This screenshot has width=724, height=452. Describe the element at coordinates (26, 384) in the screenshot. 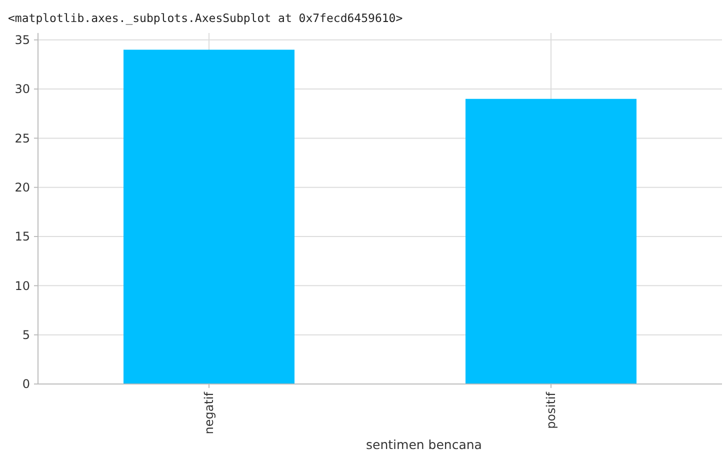

I see `y-tick-label: 0` at that location.